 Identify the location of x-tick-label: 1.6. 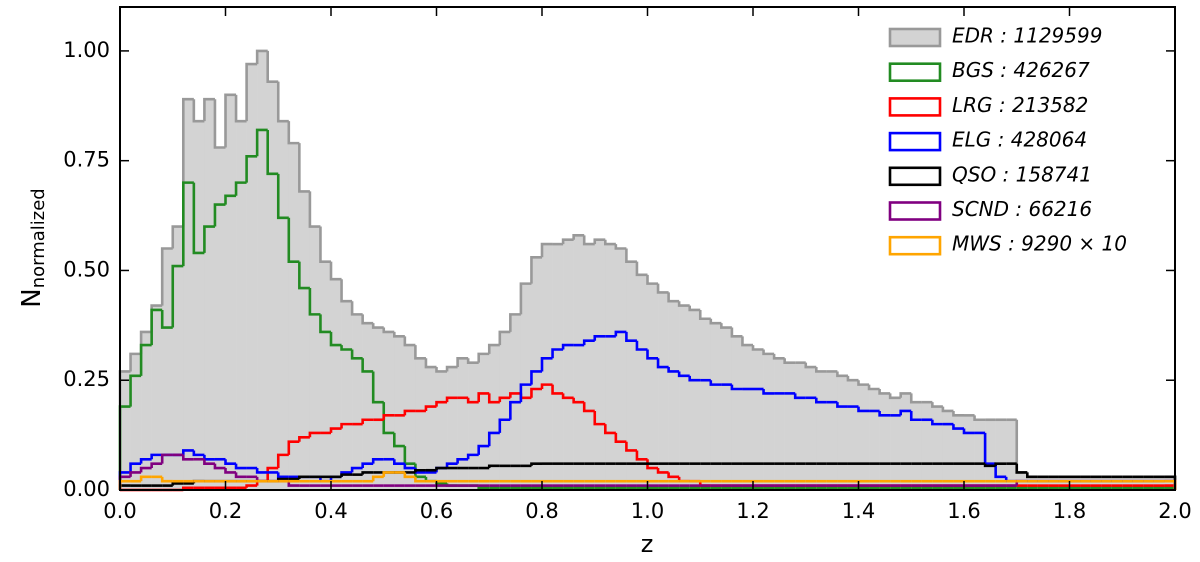
(963, 511).